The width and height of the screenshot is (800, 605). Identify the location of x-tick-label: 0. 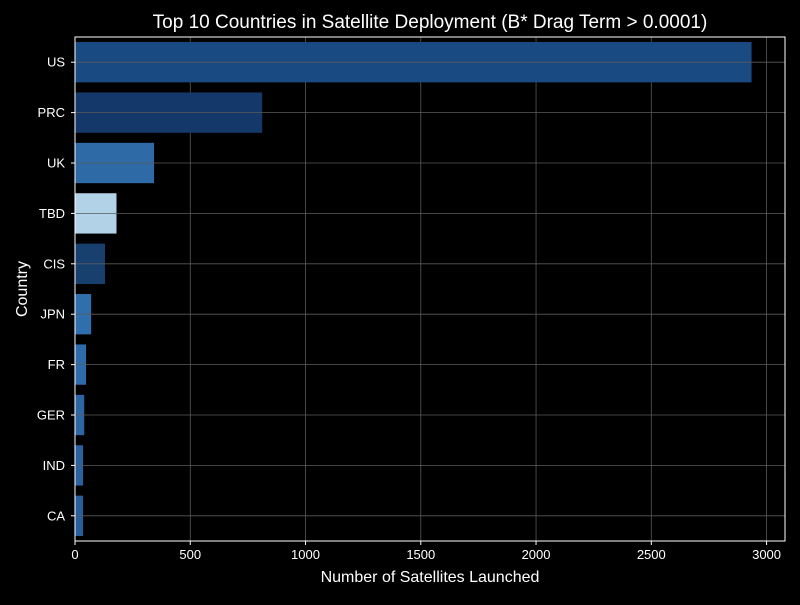
(74, 554).